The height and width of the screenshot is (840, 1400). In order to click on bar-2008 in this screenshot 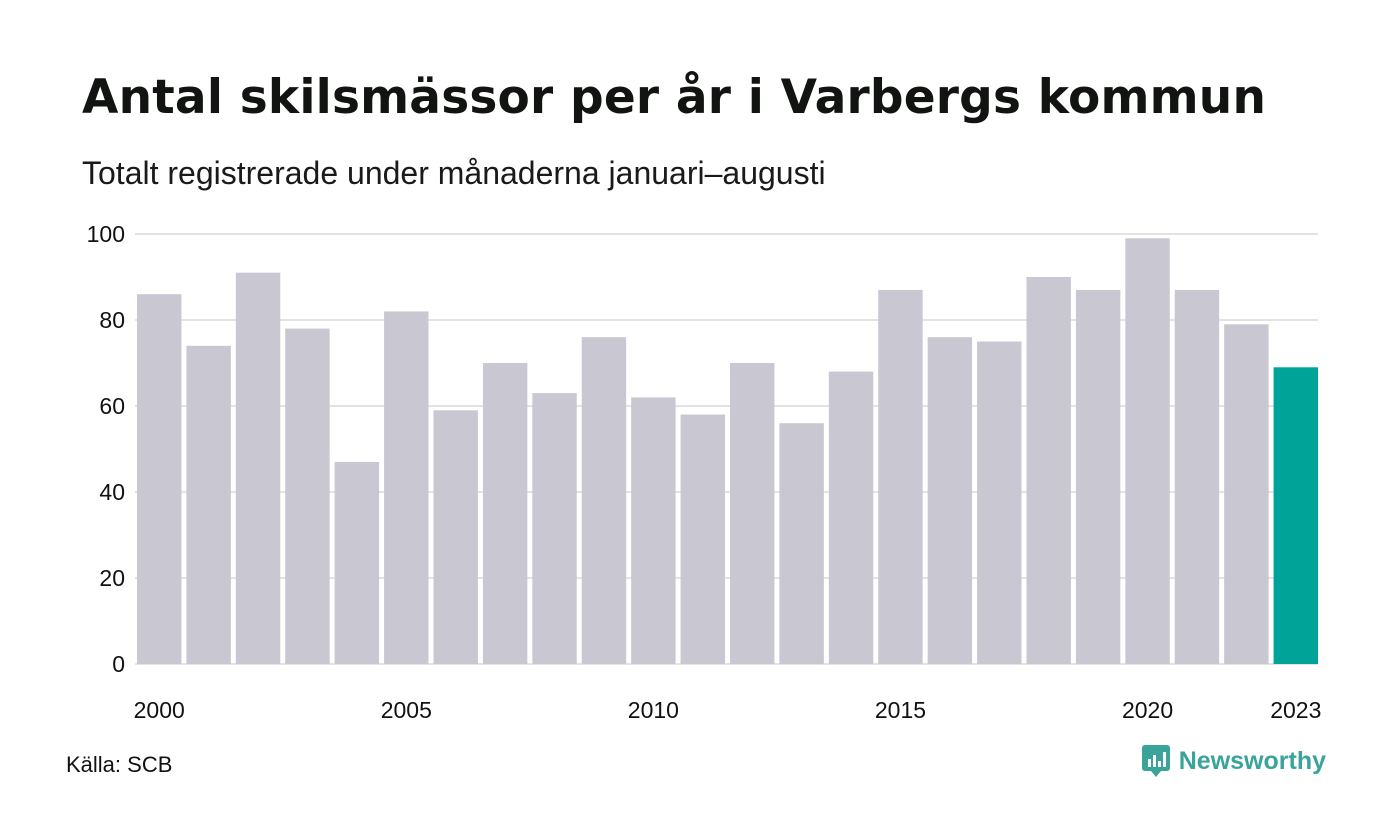, I will do `click(554, 528)`.